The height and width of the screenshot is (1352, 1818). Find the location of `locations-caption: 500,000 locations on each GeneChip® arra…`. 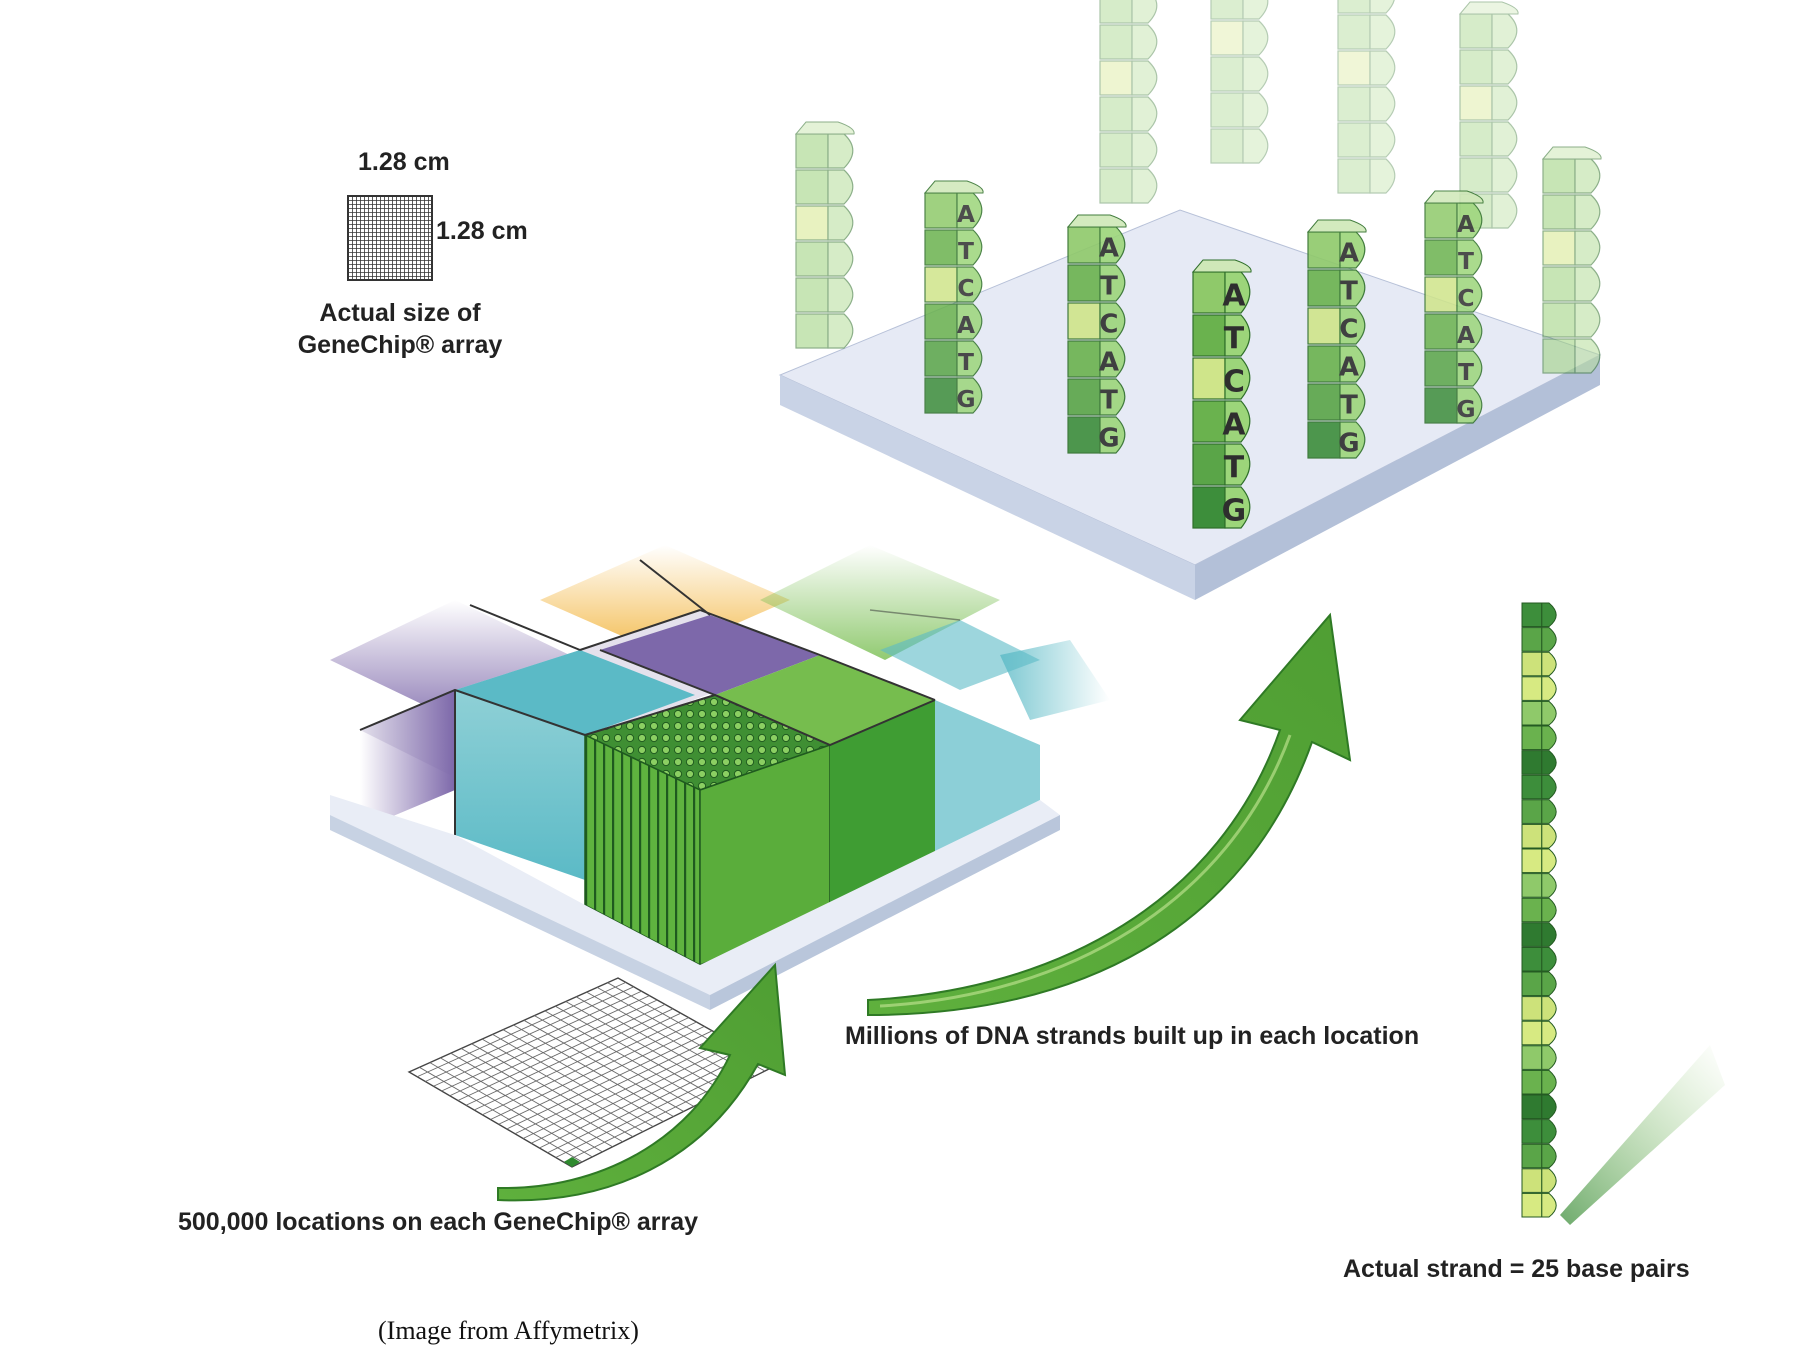

locations-caption: 500,000 locations on each GeneChip® arra… is located at coordinates (438, 1222).